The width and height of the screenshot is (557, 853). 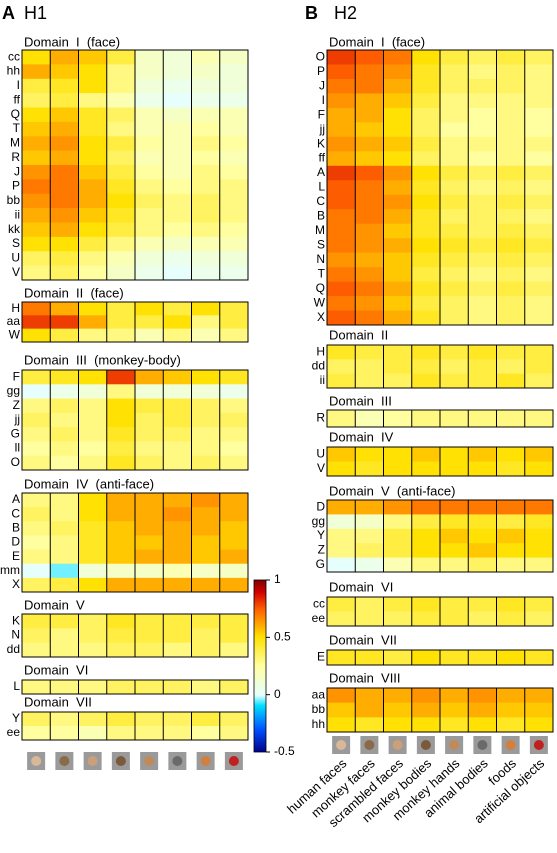 I want to click on heatmap-frame, so click(x=135, y=726).